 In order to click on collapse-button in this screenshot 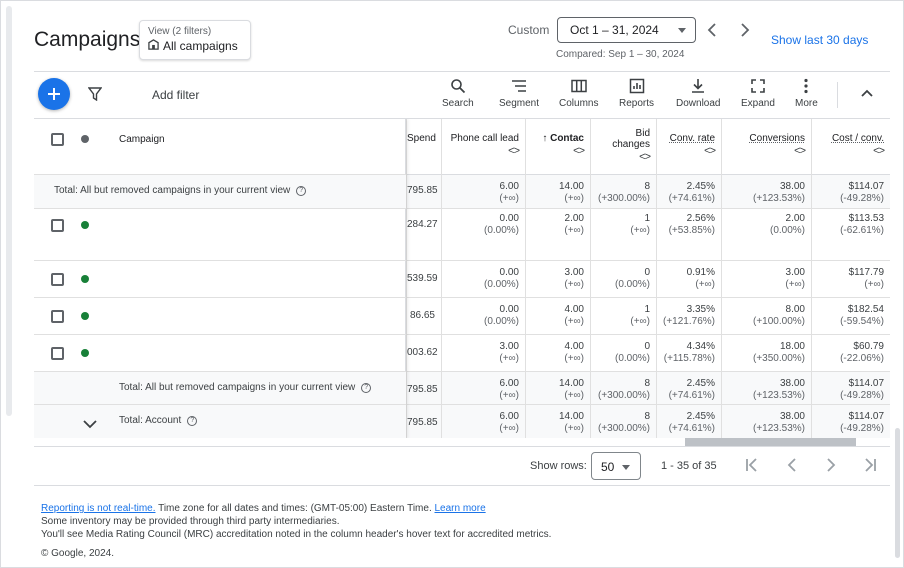, I will do `click(867, 95)`.